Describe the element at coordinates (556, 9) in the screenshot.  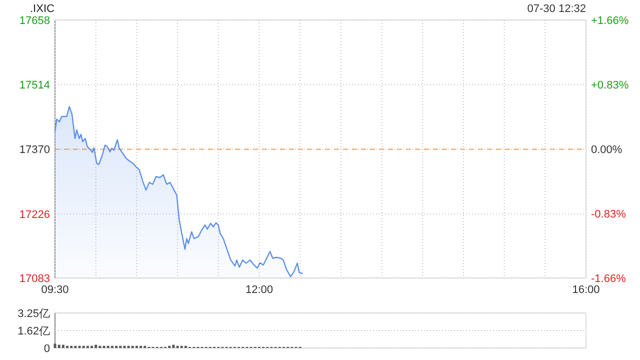
I see `text: 07-30 12:32` at that location.